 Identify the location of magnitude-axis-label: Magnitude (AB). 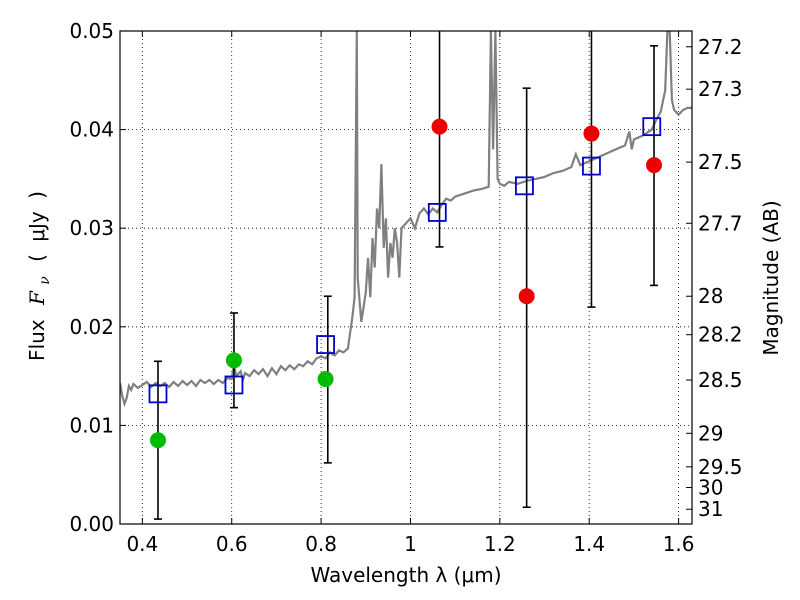
(771, 277).